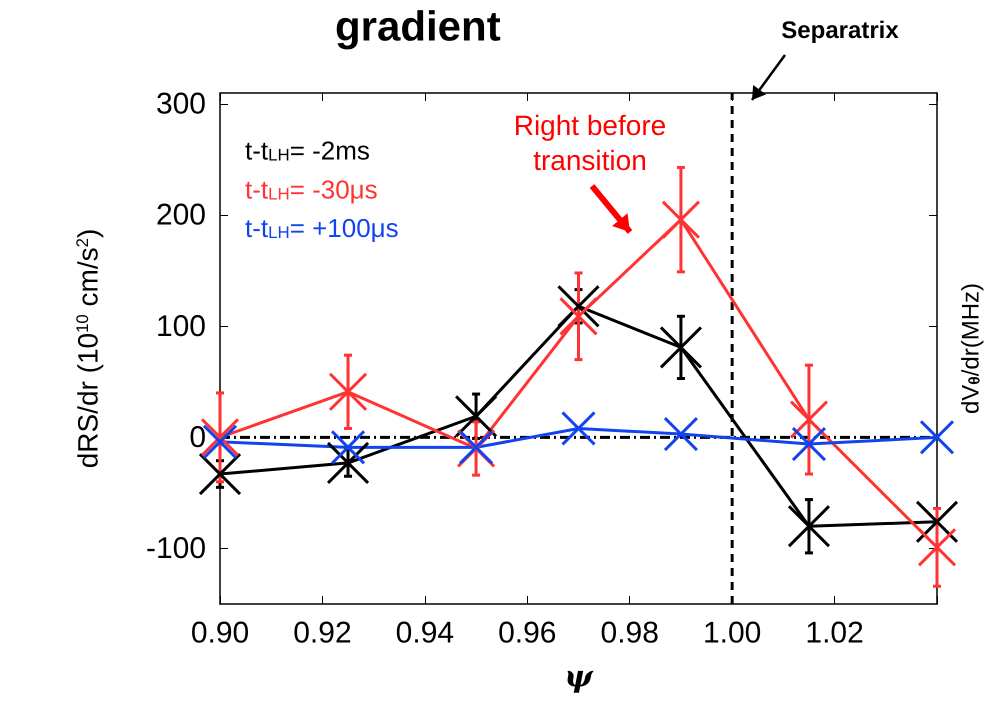 The width and height of the screenshot is (997, 728). I want to click on x-tick-label: 1.02, so click(834, 633).